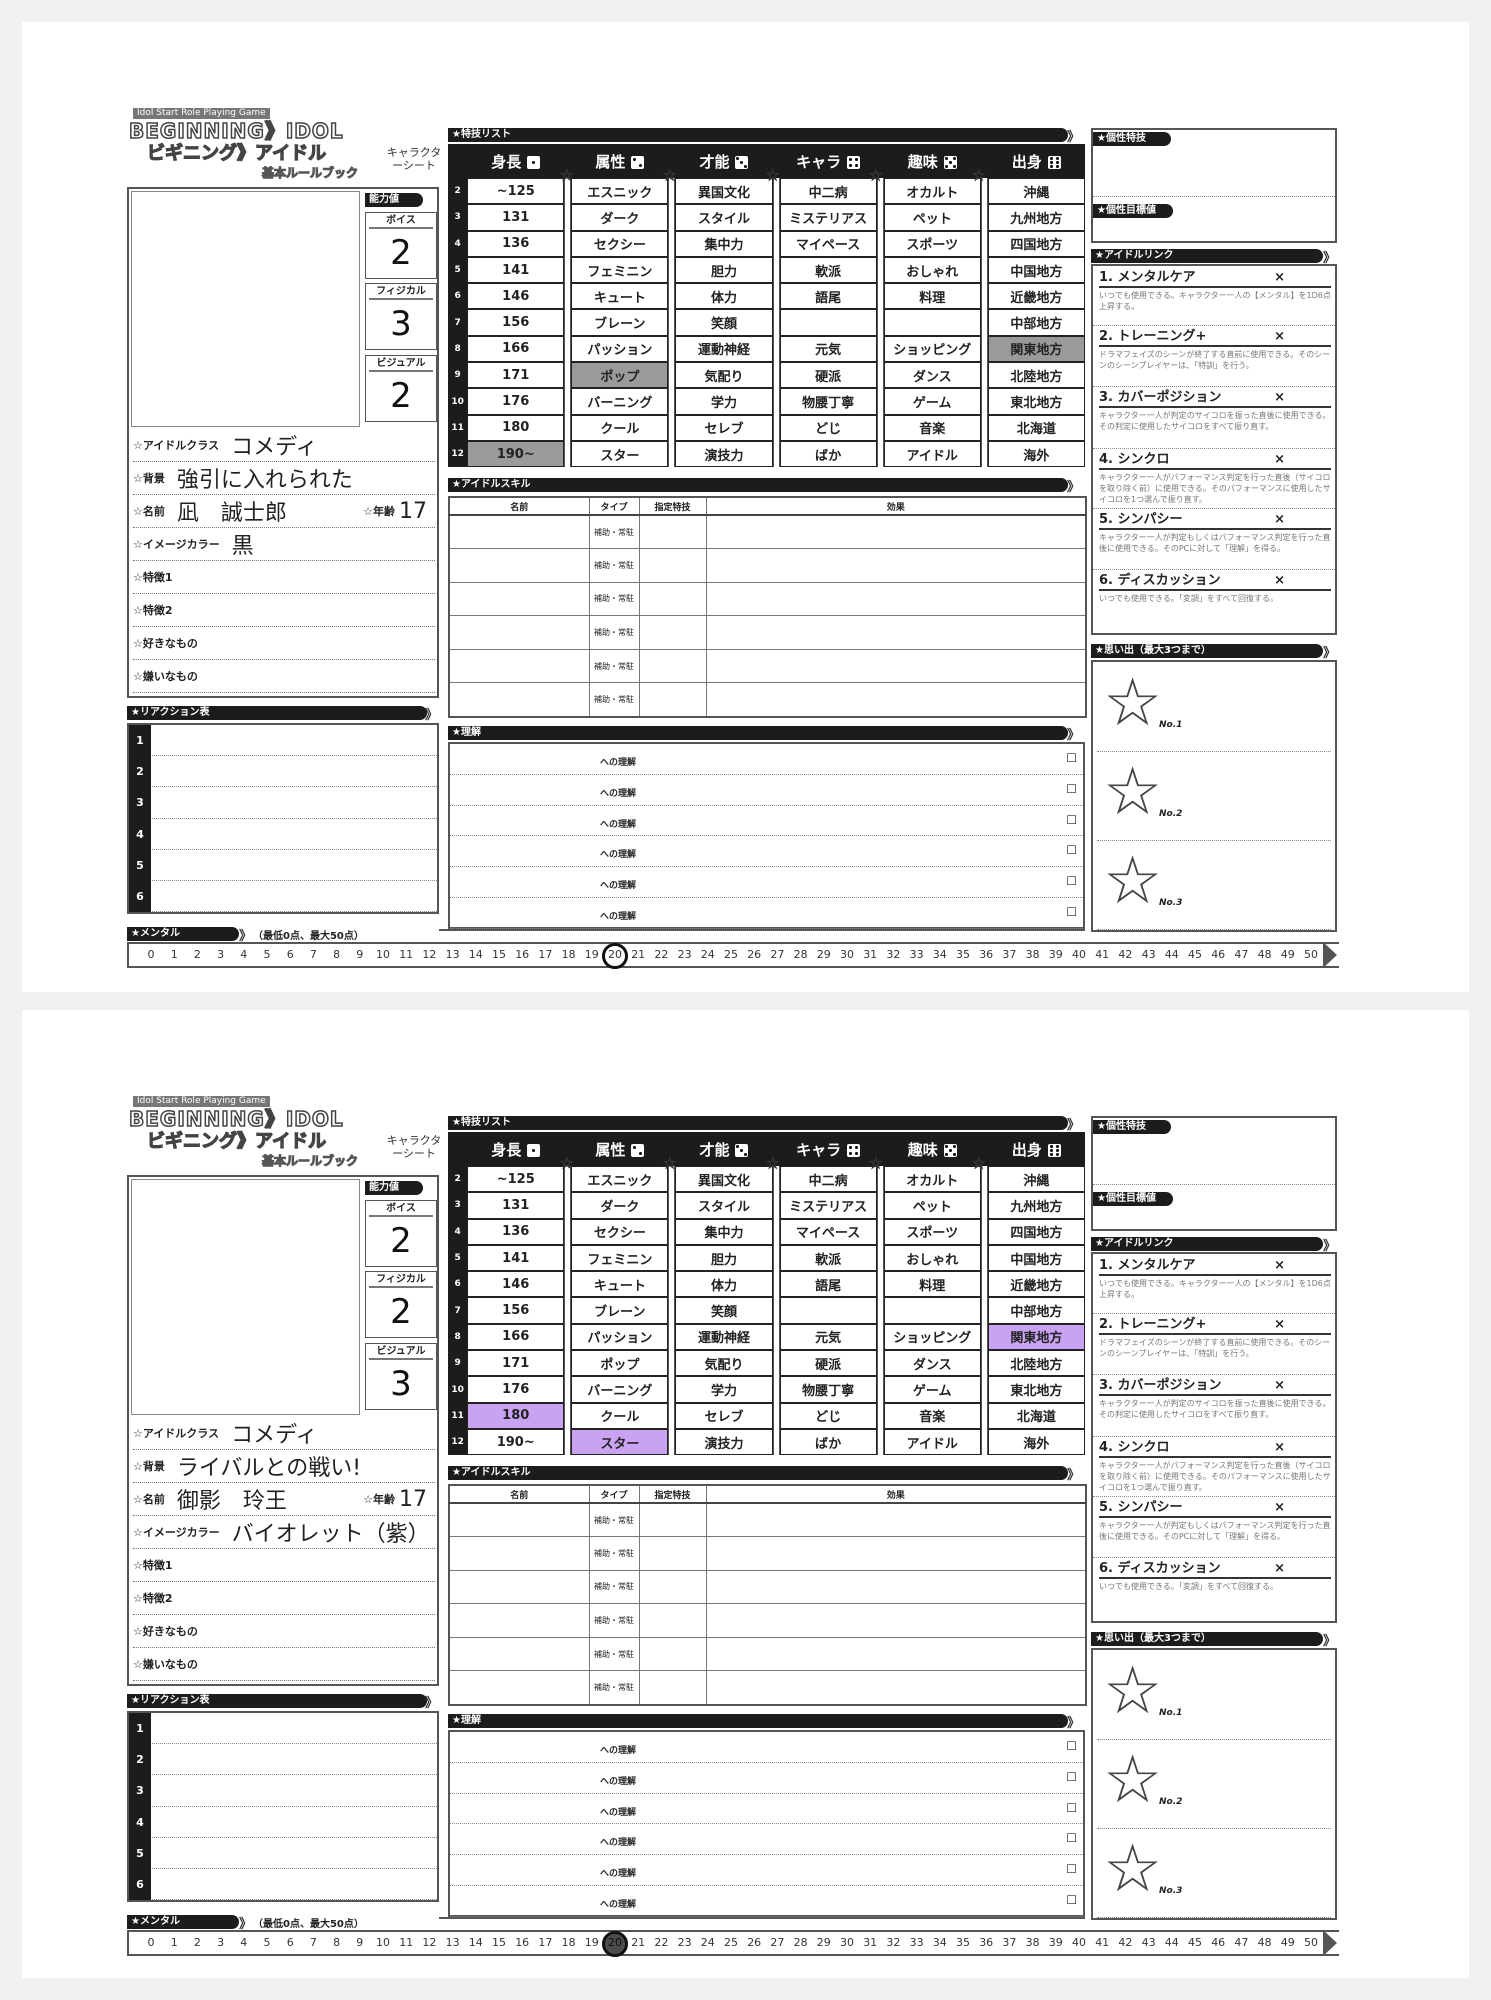 Image resolution: width=1491 pixels, height=2000 pixels. I want to click on specialty-cell: 中二病, so click(828, 1179).